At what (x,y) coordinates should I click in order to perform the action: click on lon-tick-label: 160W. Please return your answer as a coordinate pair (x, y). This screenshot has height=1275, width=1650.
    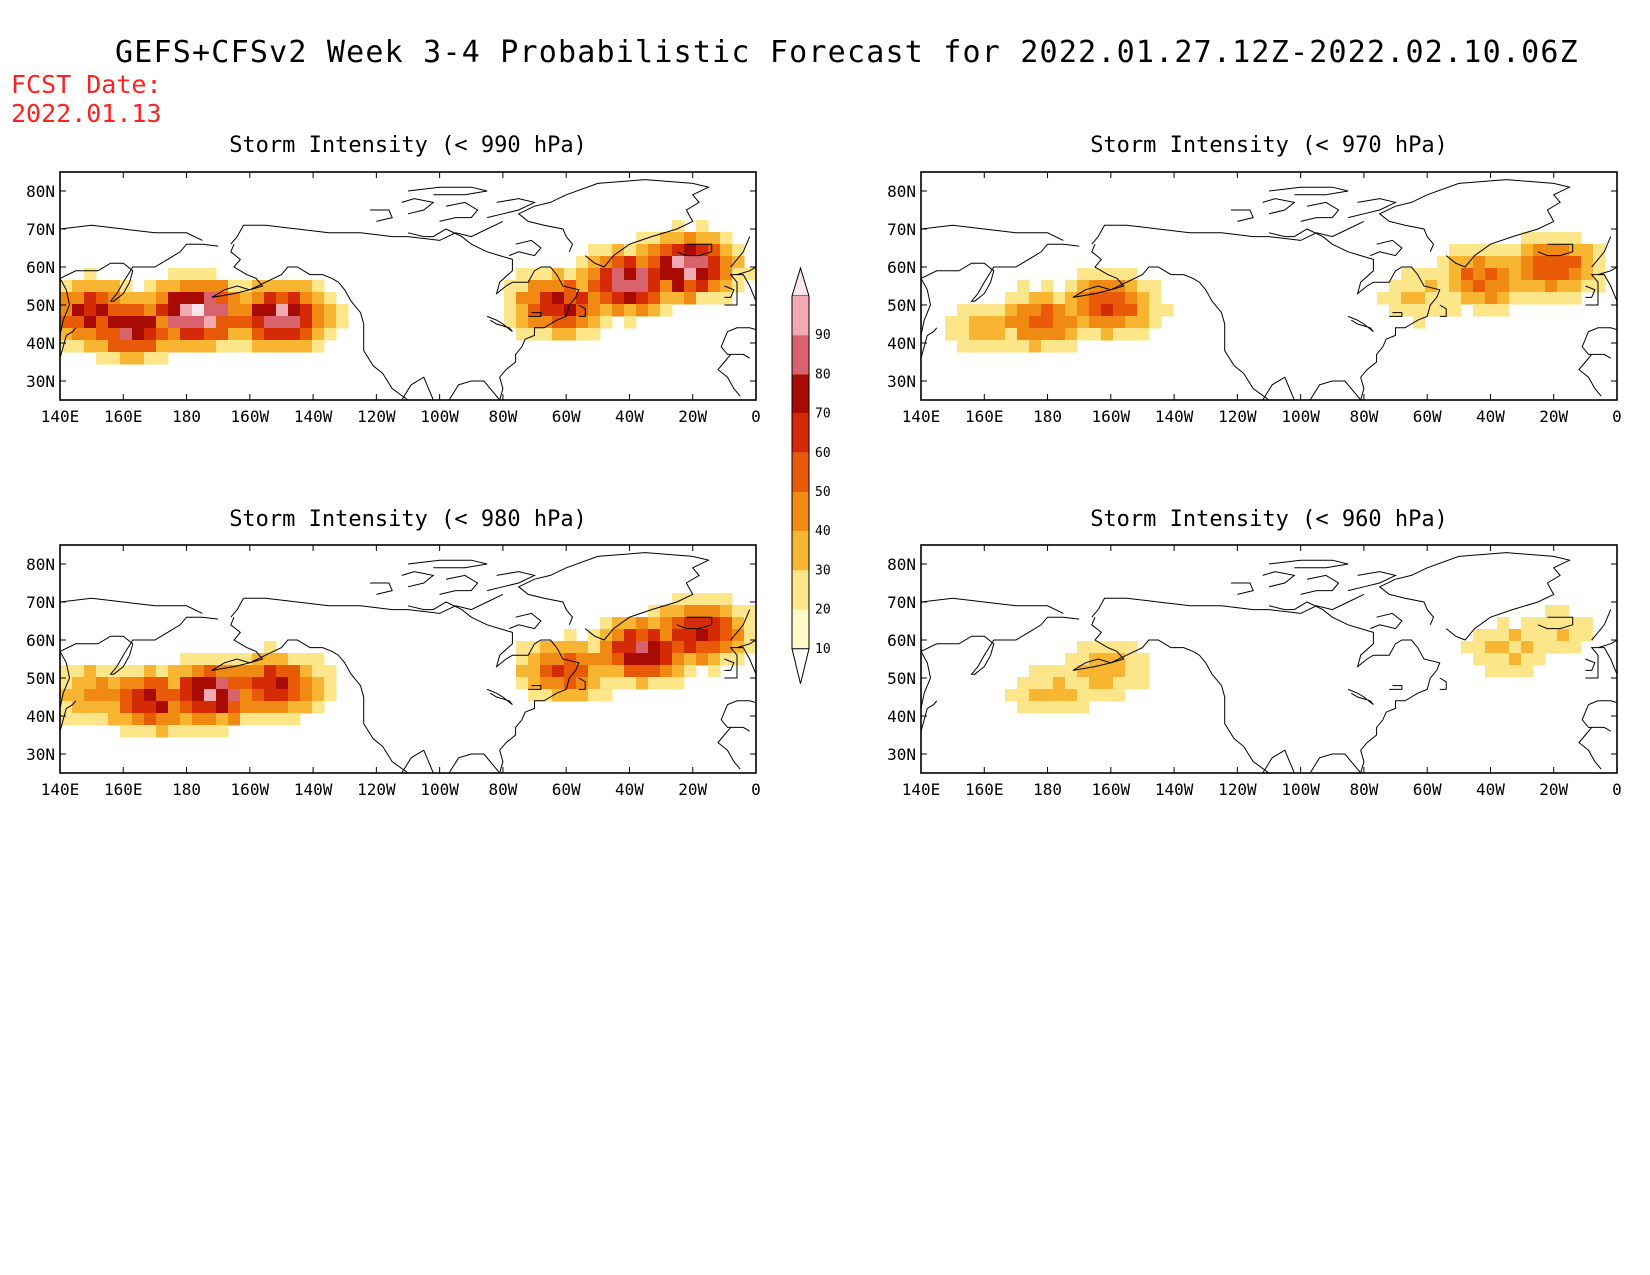
    Looking at the image, I should click on (250, 416).